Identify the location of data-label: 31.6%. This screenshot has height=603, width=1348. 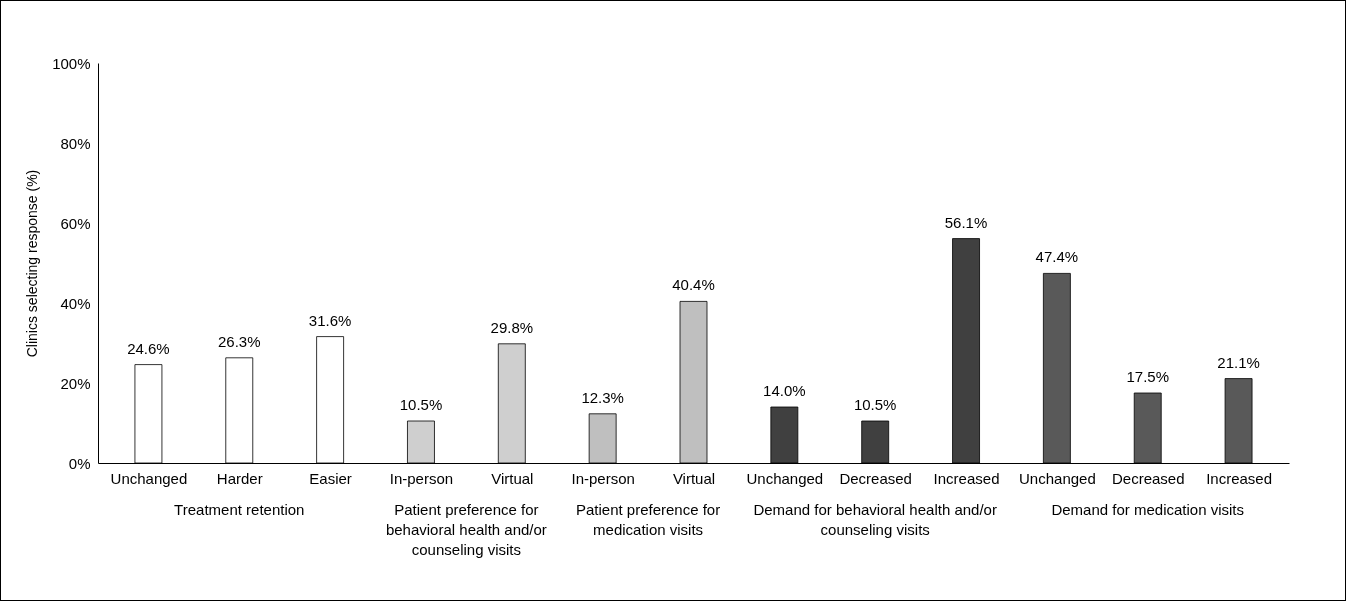
(330, 320).